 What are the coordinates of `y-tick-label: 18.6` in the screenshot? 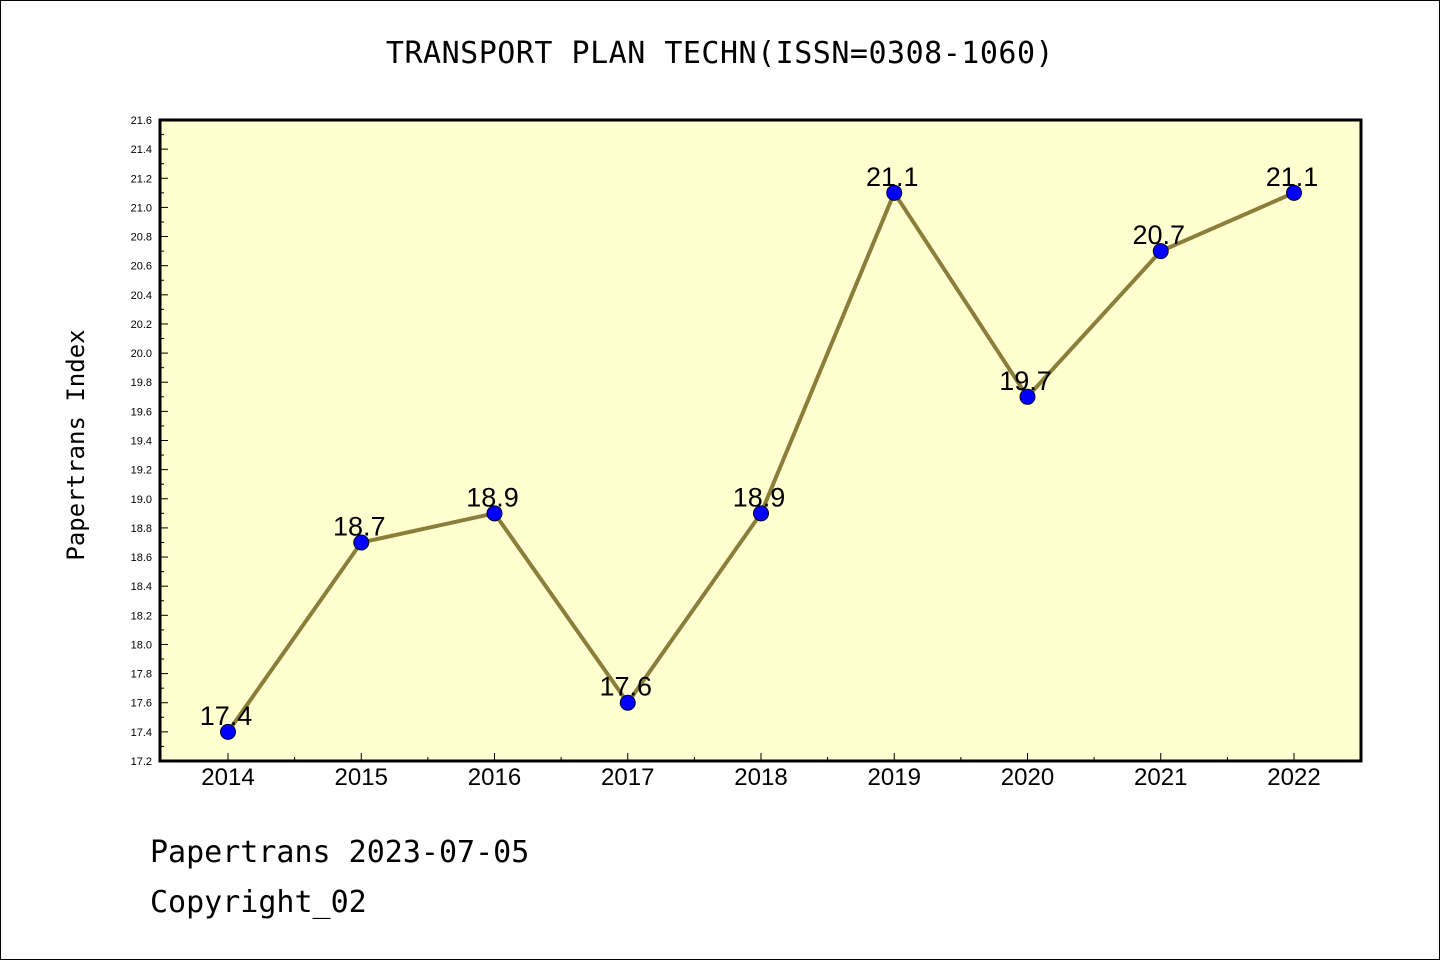 It's located at (141, 558).